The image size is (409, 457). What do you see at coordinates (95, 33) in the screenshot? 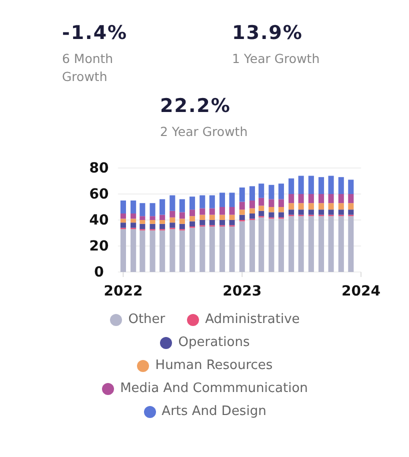
I see `text: -1.4%` at bounding box center [95, 33].